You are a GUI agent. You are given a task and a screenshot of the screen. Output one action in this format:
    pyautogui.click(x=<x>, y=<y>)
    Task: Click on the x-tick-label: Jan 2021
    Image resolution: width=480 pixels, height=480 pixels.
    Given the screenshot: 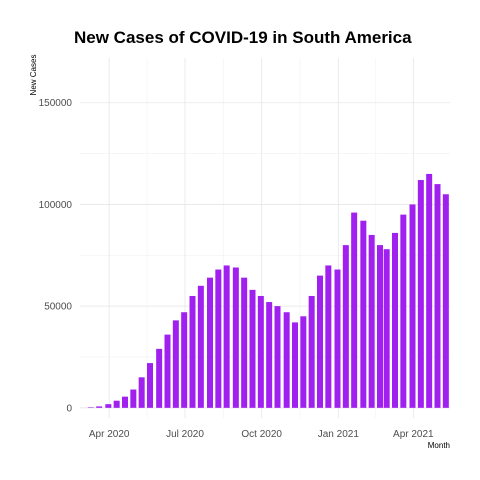 What is the action you would take?
    pyautogui.click(x=339, y=434)
    